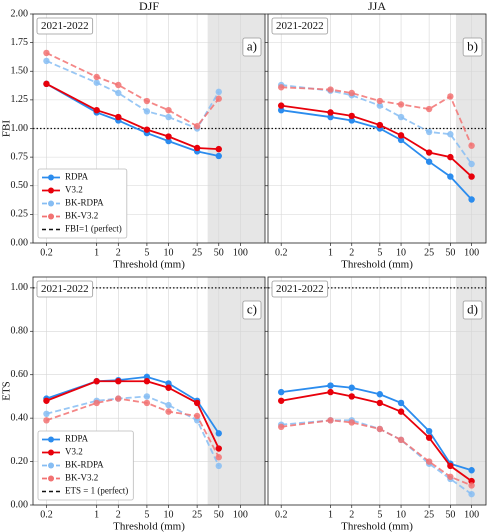 This screenshot has width=500, height=532. I want to click on panel-label-box, so click(252, 310).